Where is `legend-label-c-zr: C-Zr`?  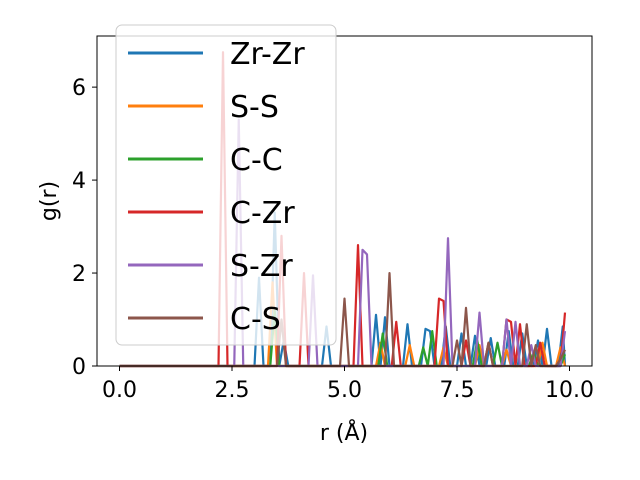 legend-label-c-zr: C-Zr is located at coordinates (262, 213).